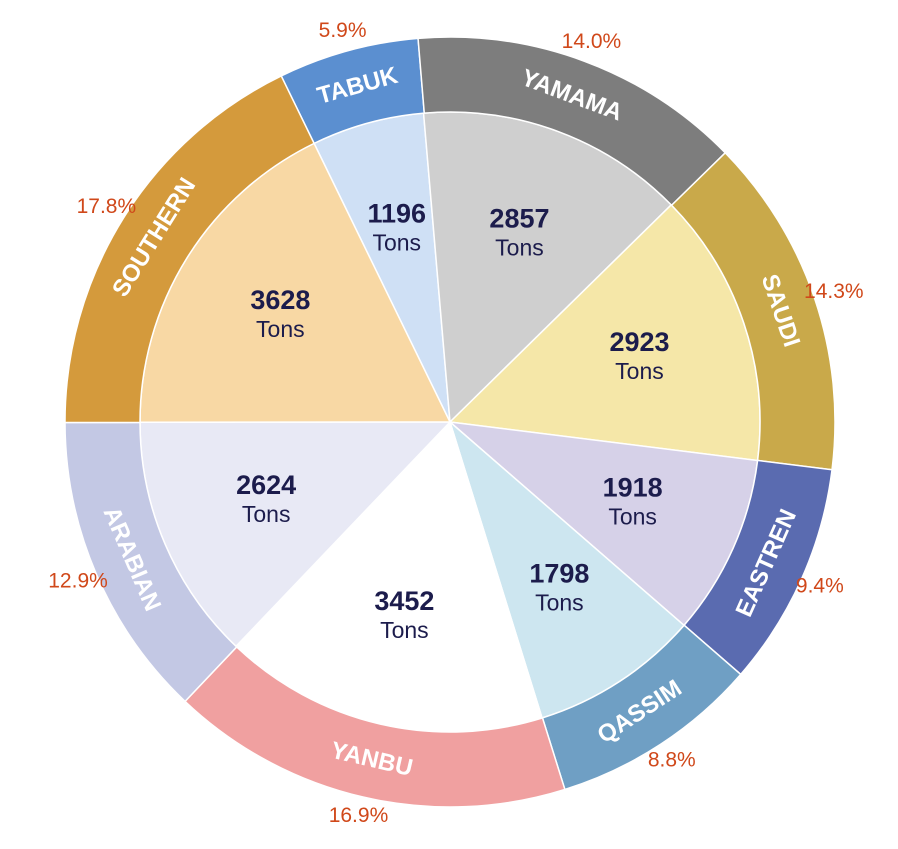 This screenshot has height=849, width=898. What do you see at coordinates (107, 206) in the screenshot?
I see `percentage-label: 17.8%` at bounding box center [107, 206].